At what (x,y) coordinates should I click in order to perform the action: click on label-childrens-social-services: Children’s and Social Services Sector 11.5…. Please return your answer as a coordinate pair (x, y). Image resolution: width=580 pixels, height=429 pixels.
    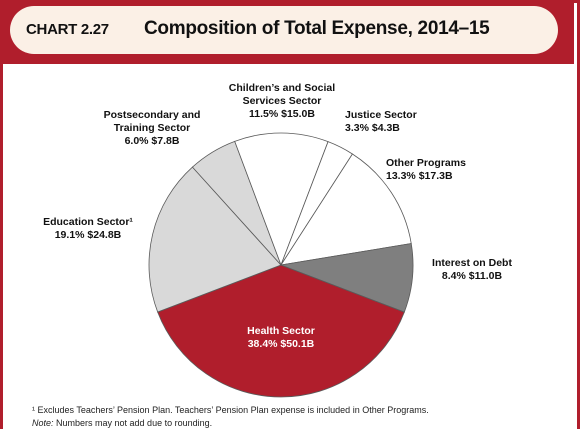
    Looking at the image, I should click on (282, 101).